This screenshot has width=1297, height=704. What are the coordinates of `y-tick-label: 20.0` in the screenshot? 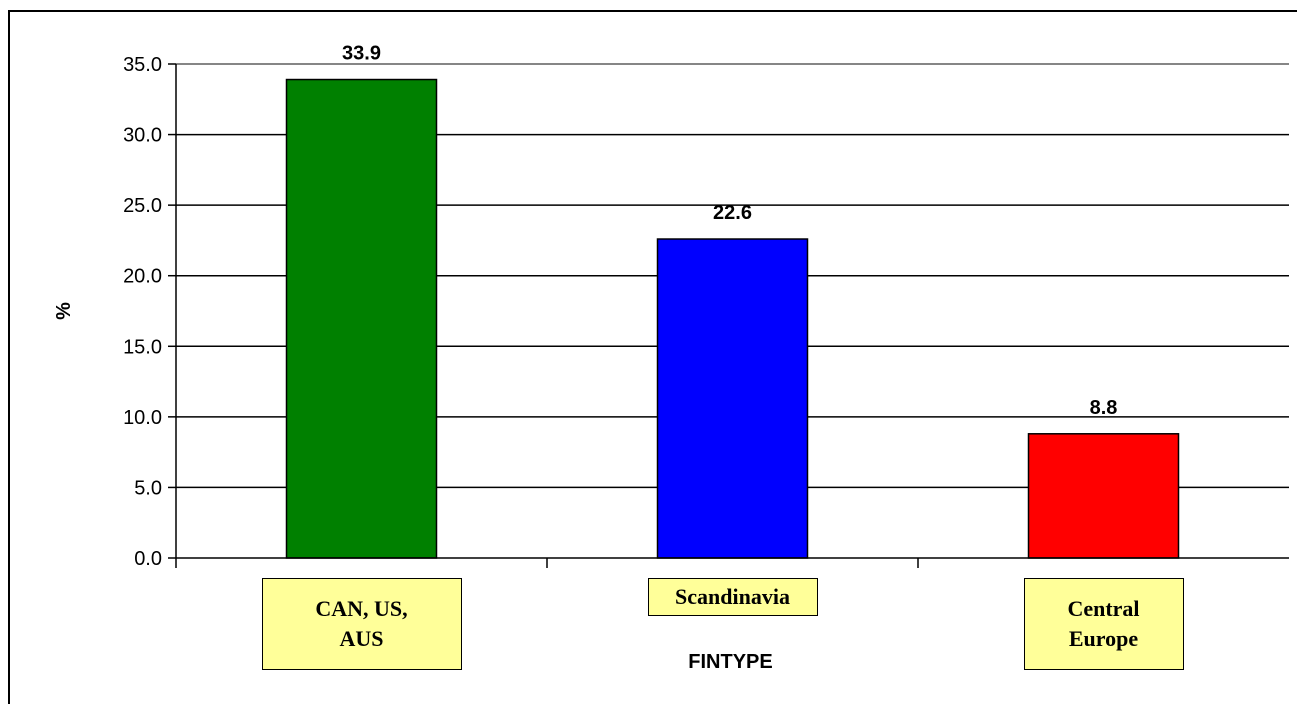 It's located at (142, 277).